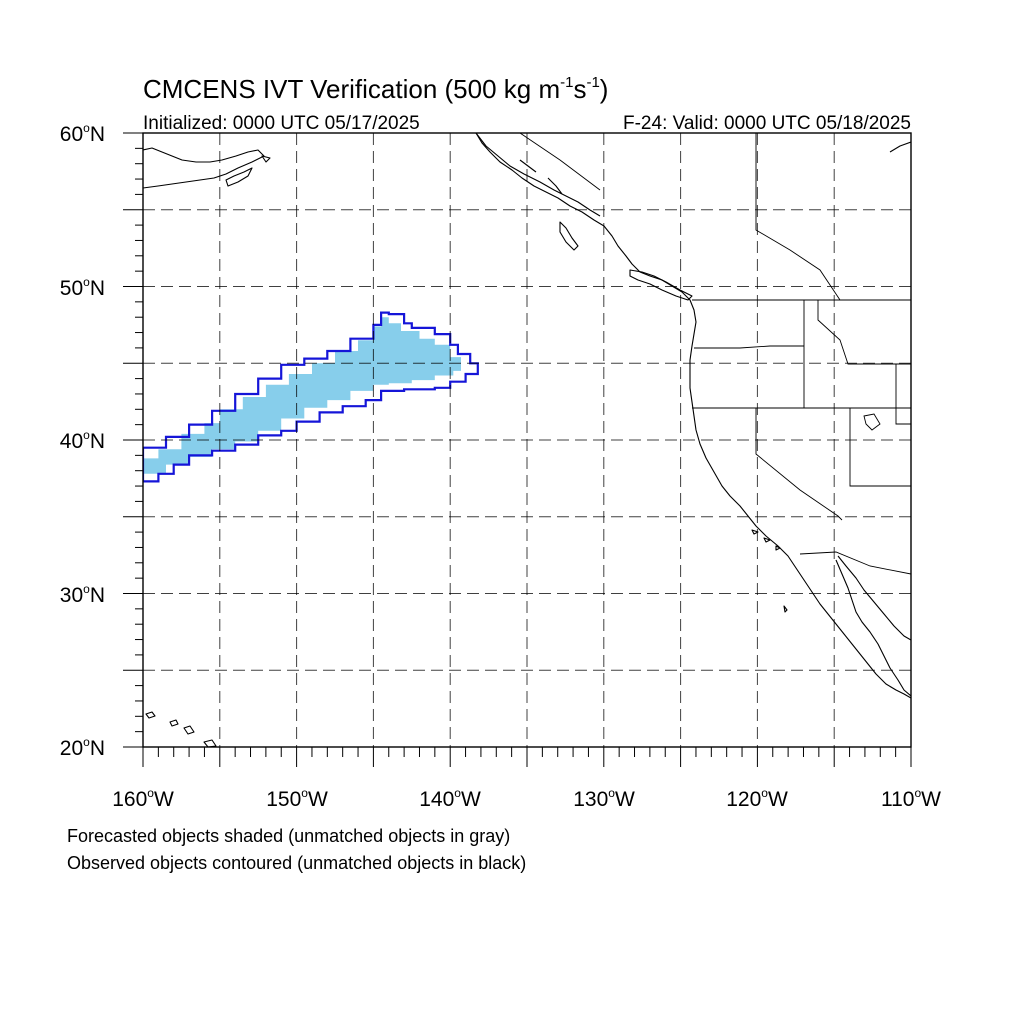 The height and width of the screenshot is (1024, 1024). I want to click on init-time-label: Initialized: 0000 UTC 05/17/2025, so click(281, 123).